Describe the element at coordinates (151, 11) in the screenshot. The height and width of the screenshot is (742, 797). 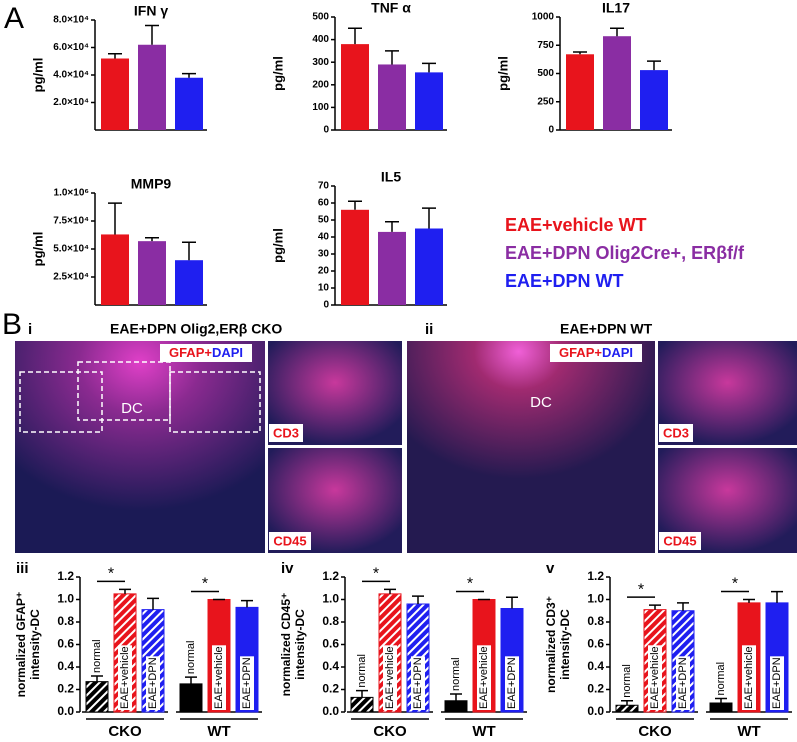
I see `chart-title: IFN γ` at that location.